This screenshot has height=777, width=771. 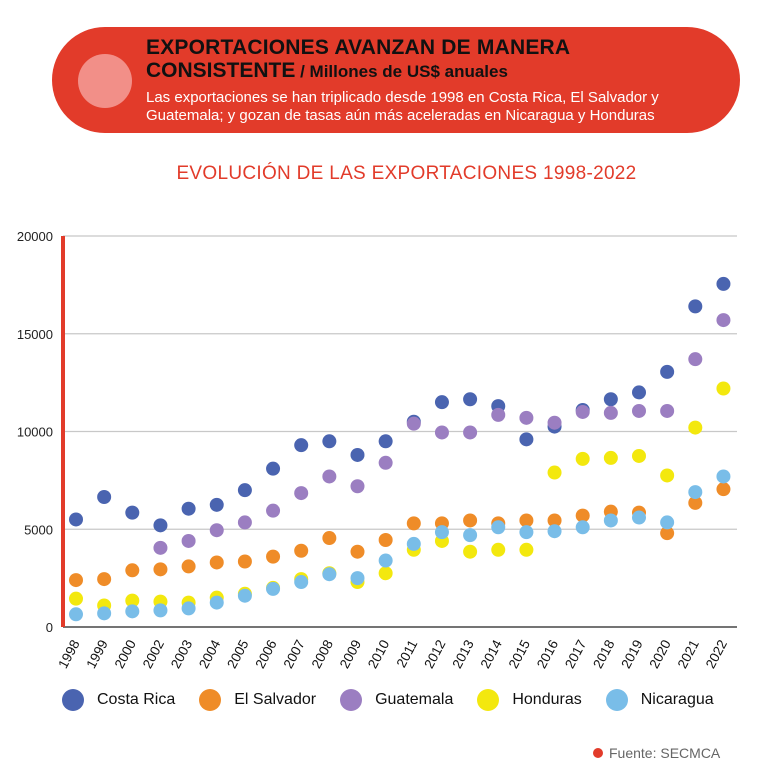 I want to click on legend-dot-honduras, so click(x=488, y=700).